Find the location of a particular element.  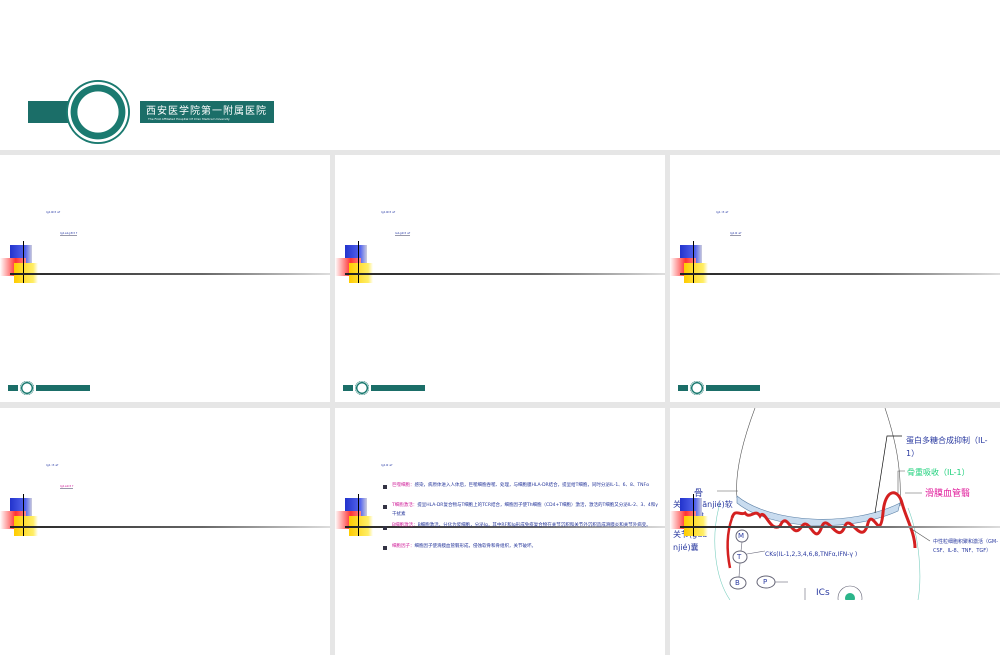

cell-b: B is located at coordinates (737, 583).